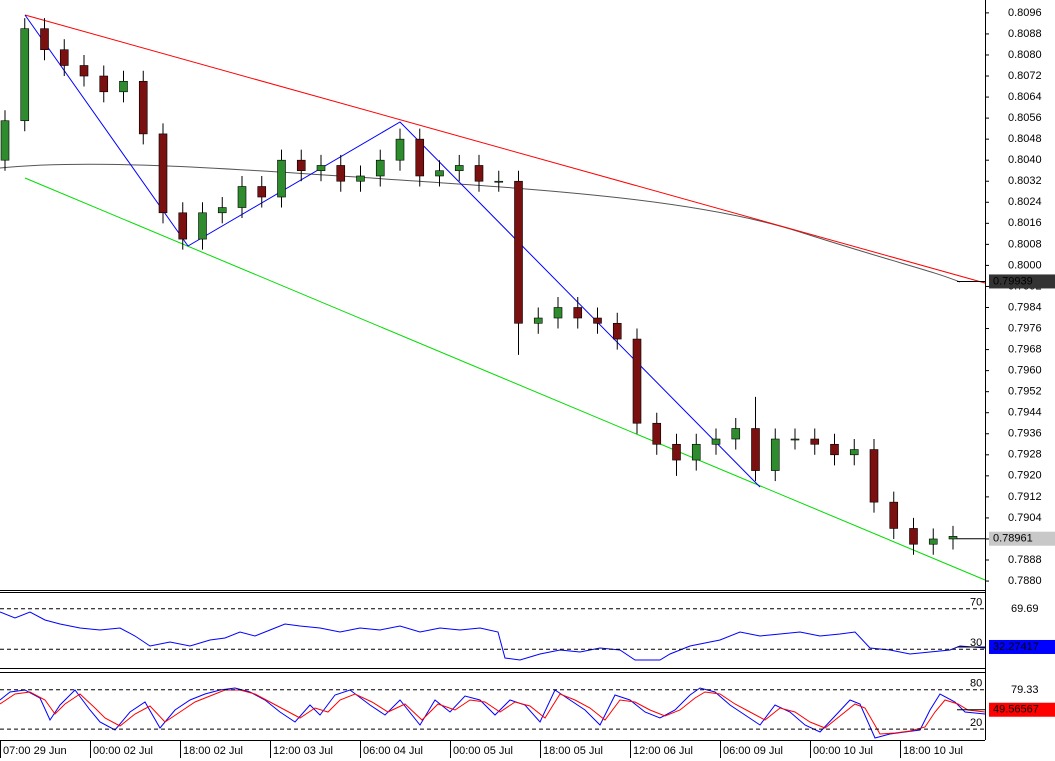  I want to click on y-tick-label: 0.8032, so click(1025, 181).